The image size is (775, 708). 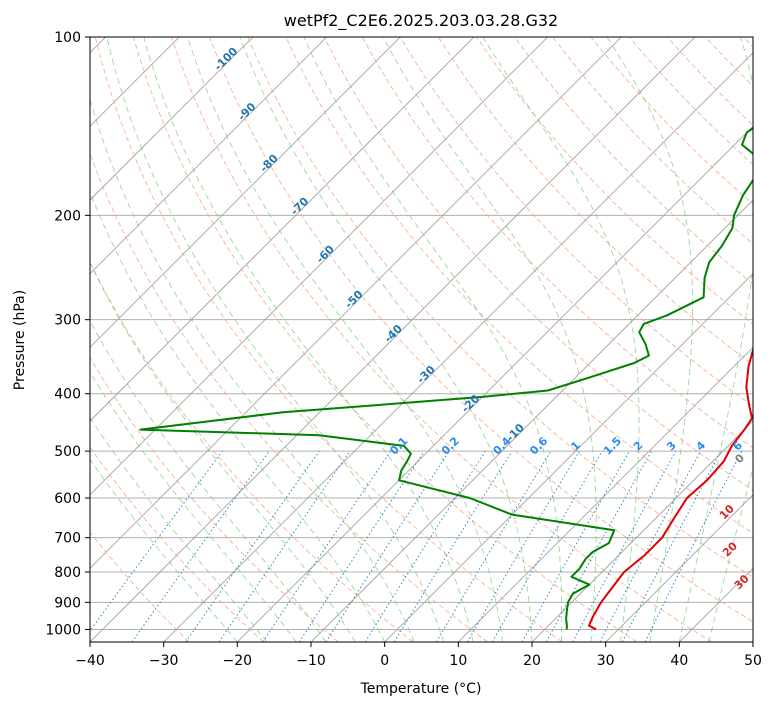 I want to click on y-tick-label: 200, so click(x=67, y=216).